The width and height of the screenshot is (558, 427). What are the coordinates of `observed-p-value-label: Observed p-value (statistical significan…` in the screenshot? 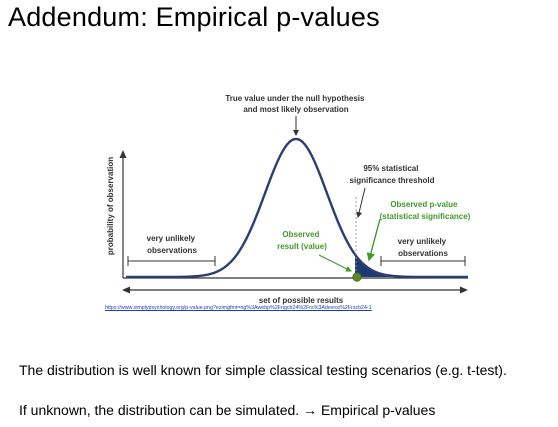 It's located at (425, 210).